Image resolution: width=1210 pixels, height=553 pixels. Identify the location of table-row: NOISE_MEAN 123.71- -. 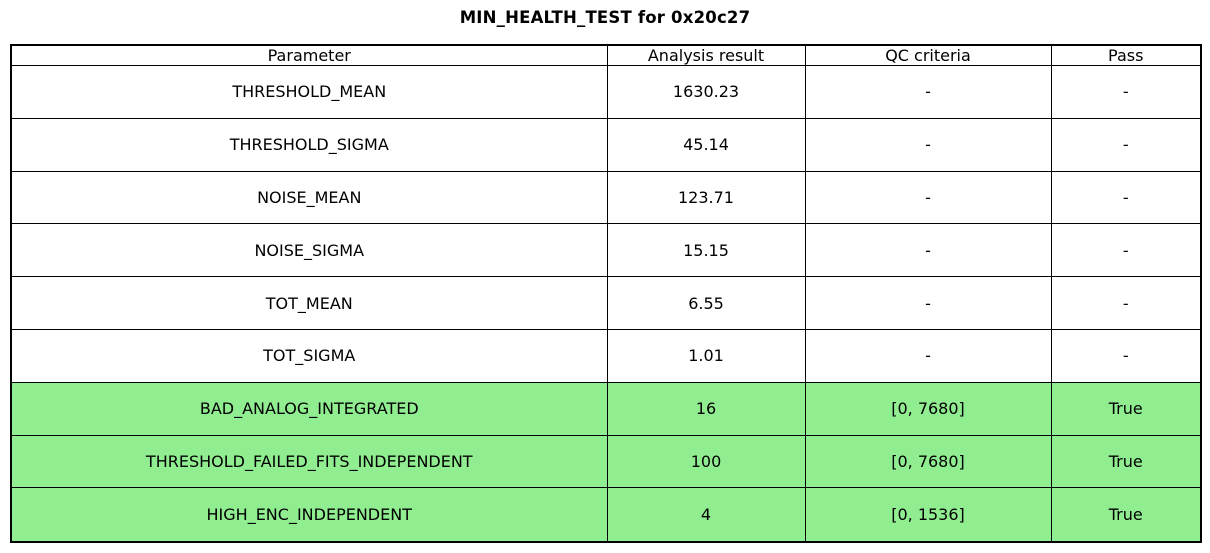
(606, 197).